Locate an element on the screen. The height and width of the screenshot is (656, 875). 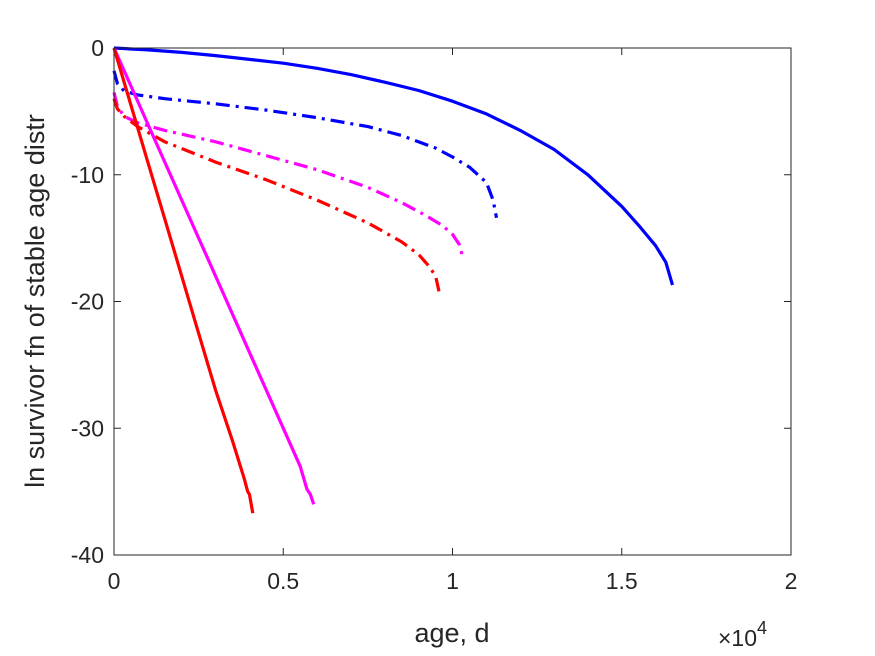
x-tick-label: 1.5 is located at coordinates (622, 581).